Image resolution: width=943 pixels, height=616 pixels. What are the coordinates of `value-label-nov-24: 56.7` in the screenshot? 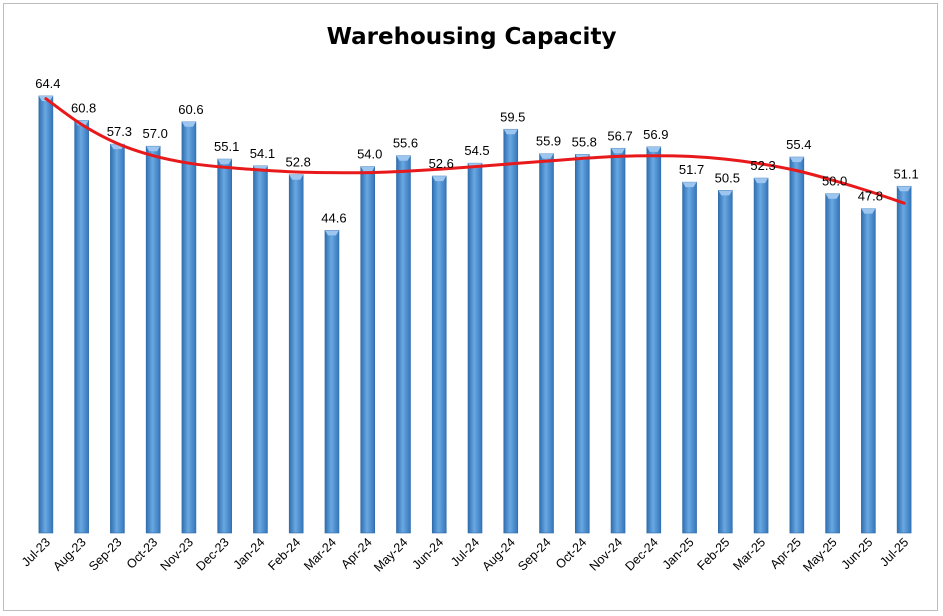 It's located at (619, 135).